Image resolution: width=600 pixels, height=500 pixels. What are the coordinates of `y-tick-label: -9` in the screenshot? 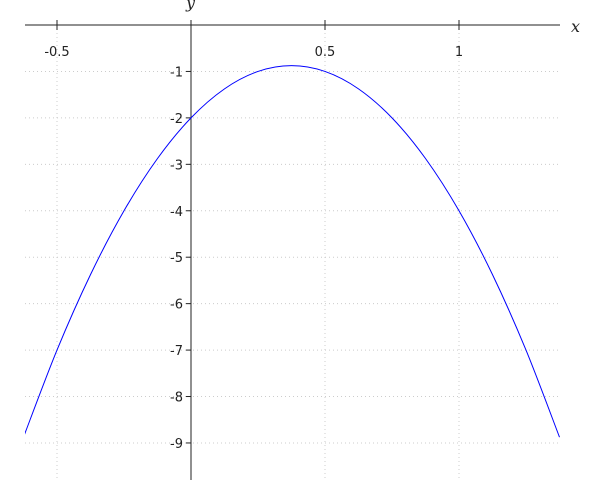 It's located at (176, 444).